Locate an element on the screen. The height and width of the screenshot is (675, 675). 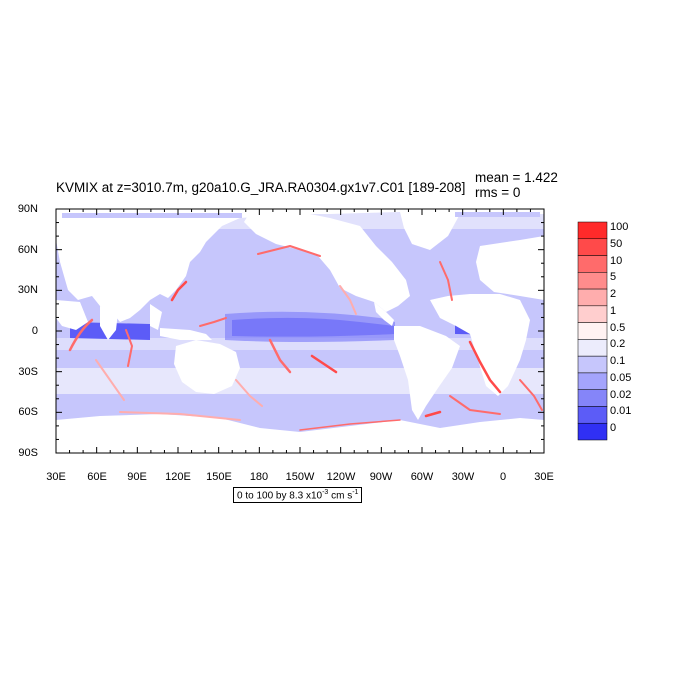
highlight-south-atlantic is located at coordinates (475, 405).